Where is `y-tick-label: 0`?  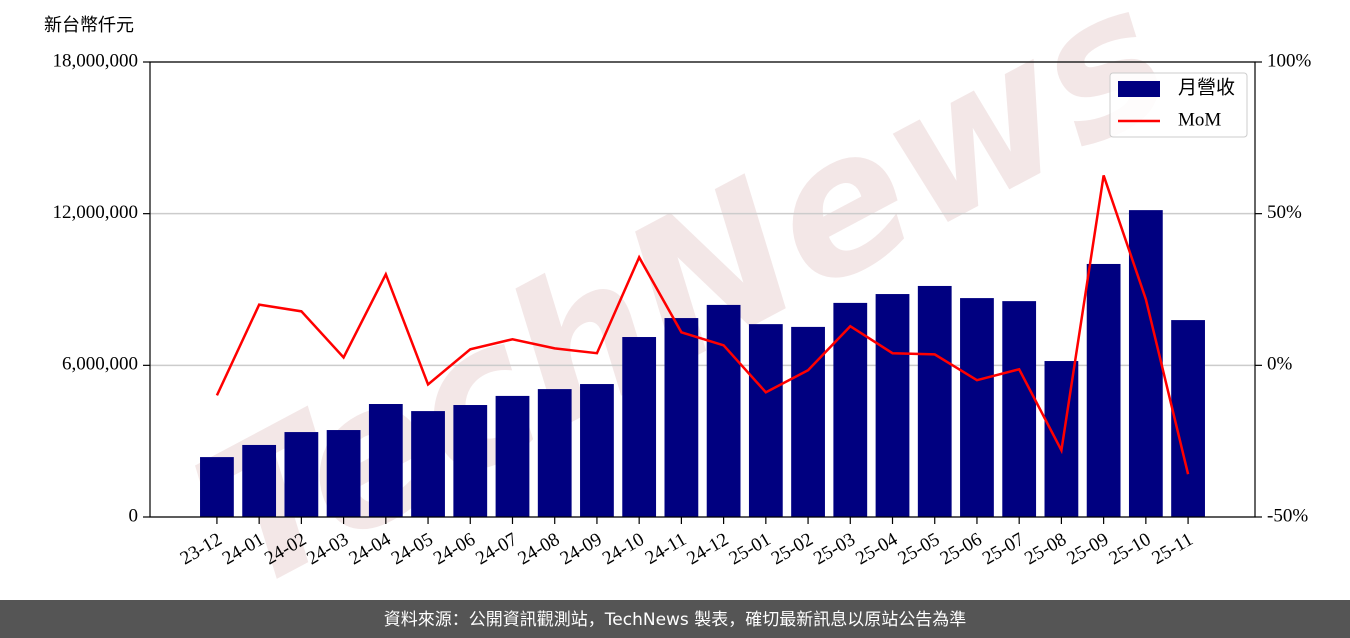 y-tick-label: 0 is located at coordinates (134, 515).